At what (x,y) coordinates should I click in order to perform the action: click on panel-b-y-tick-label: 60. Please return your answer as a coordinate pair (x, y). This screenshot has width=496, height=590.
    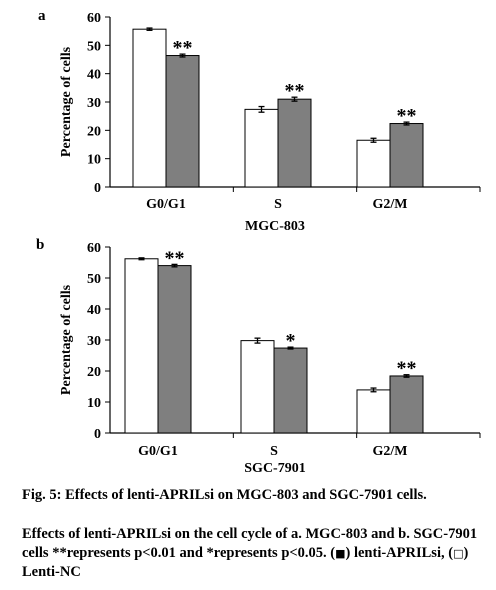
    Looking at the image, I should click on (94, 248).